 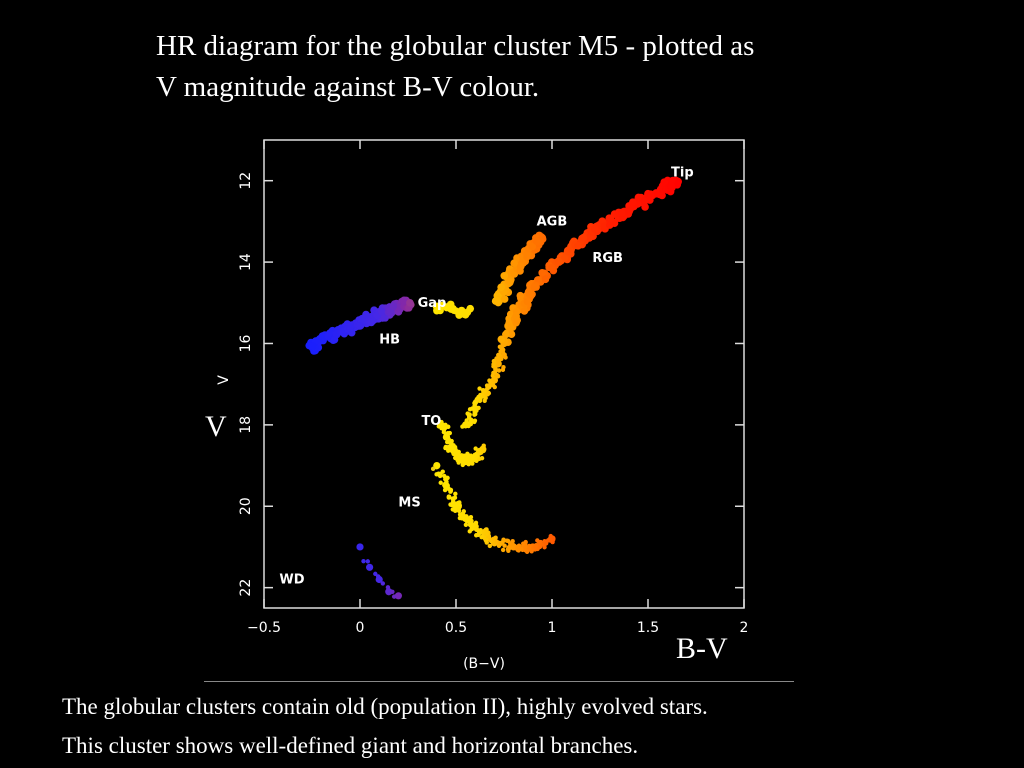 I want to click on y-tick-label: 18, so click(x=246, y=425).